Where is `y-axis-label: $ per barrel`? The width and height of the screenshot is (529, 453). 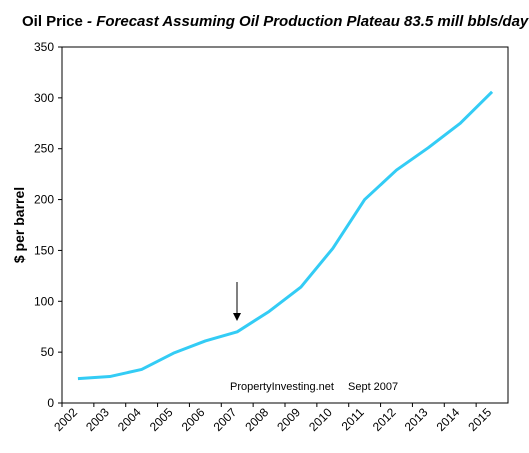 y-axis-label: $ per barrel is located at coordinates (19, 225).